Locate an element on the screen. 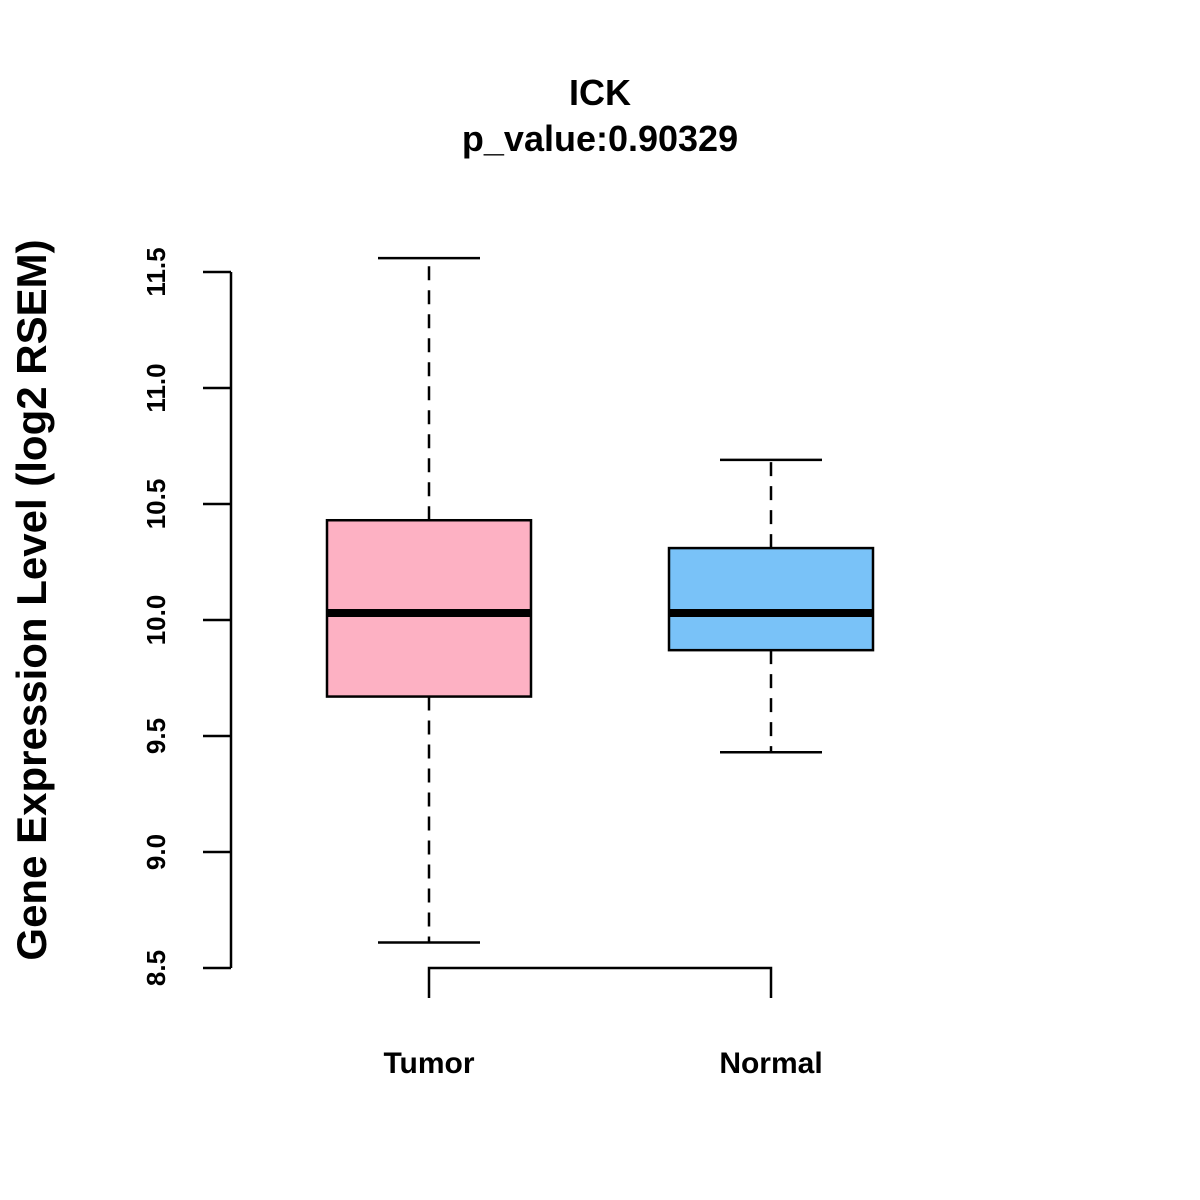  box-normal is located at coordinates (771, 606).